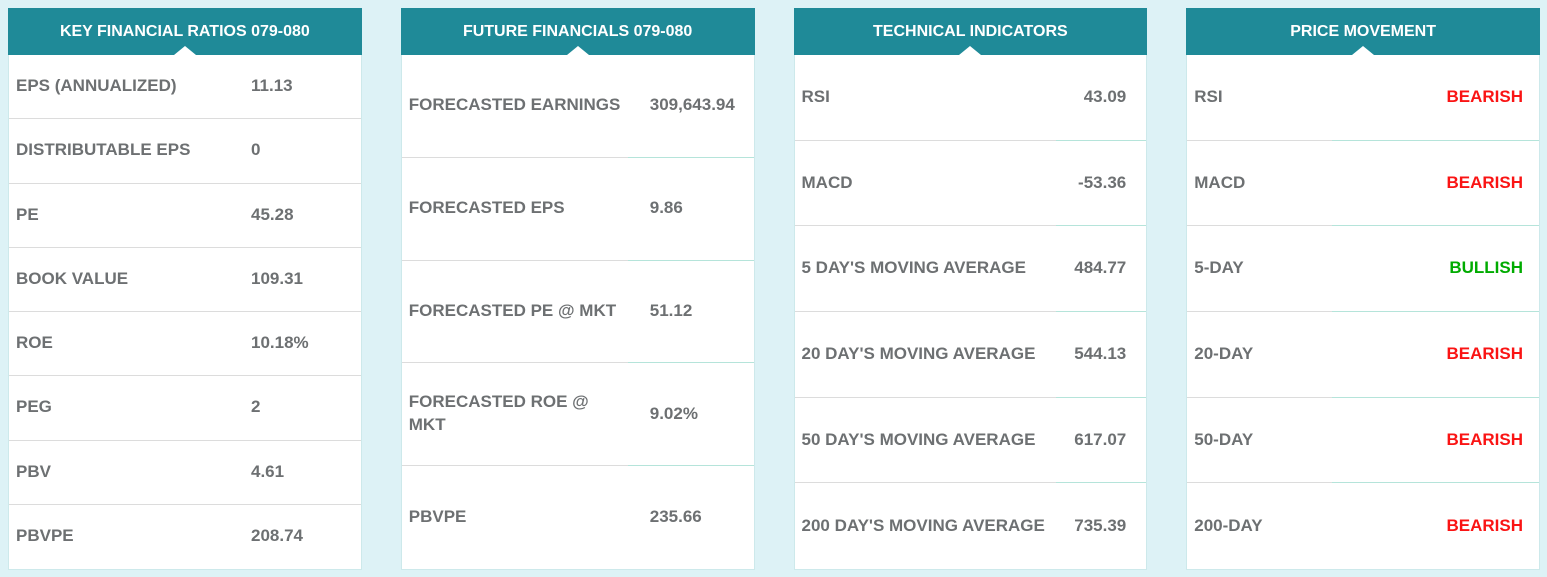 This screenshot has width=1547, height=577. I want to click on row-value: 43.09, so click(1101, 98).